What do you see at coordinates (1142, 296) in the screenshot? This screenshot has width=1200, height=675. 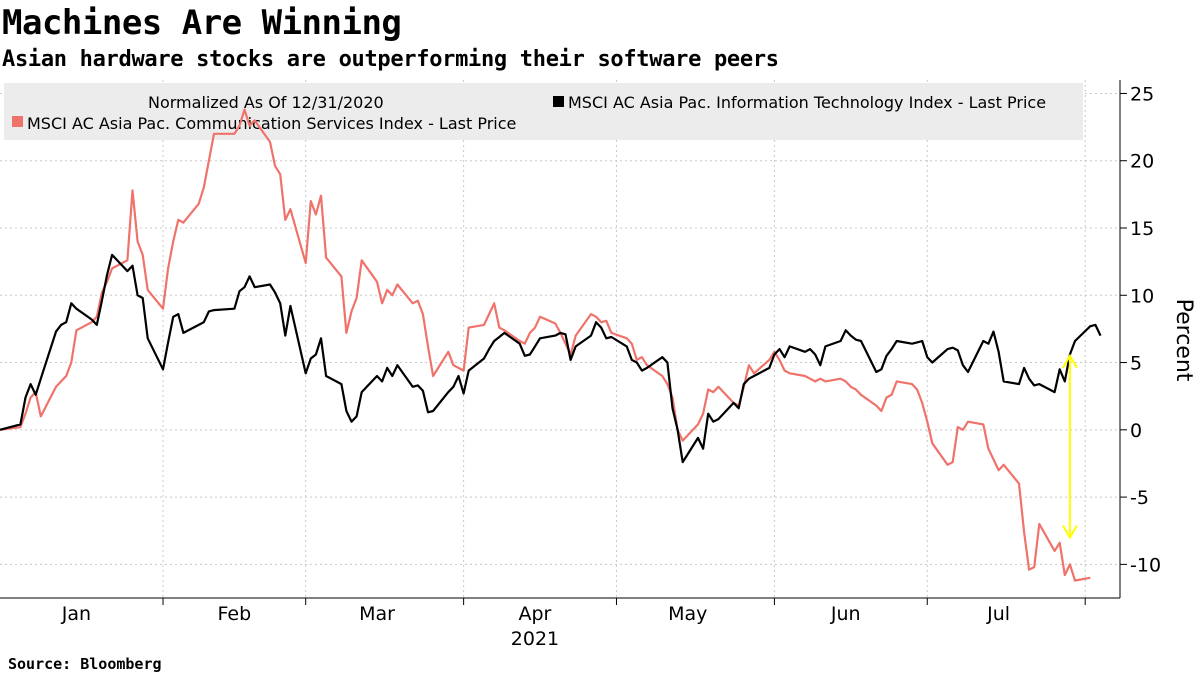 I see `y-tick-label: 10` at bounding box center [1142, 296].